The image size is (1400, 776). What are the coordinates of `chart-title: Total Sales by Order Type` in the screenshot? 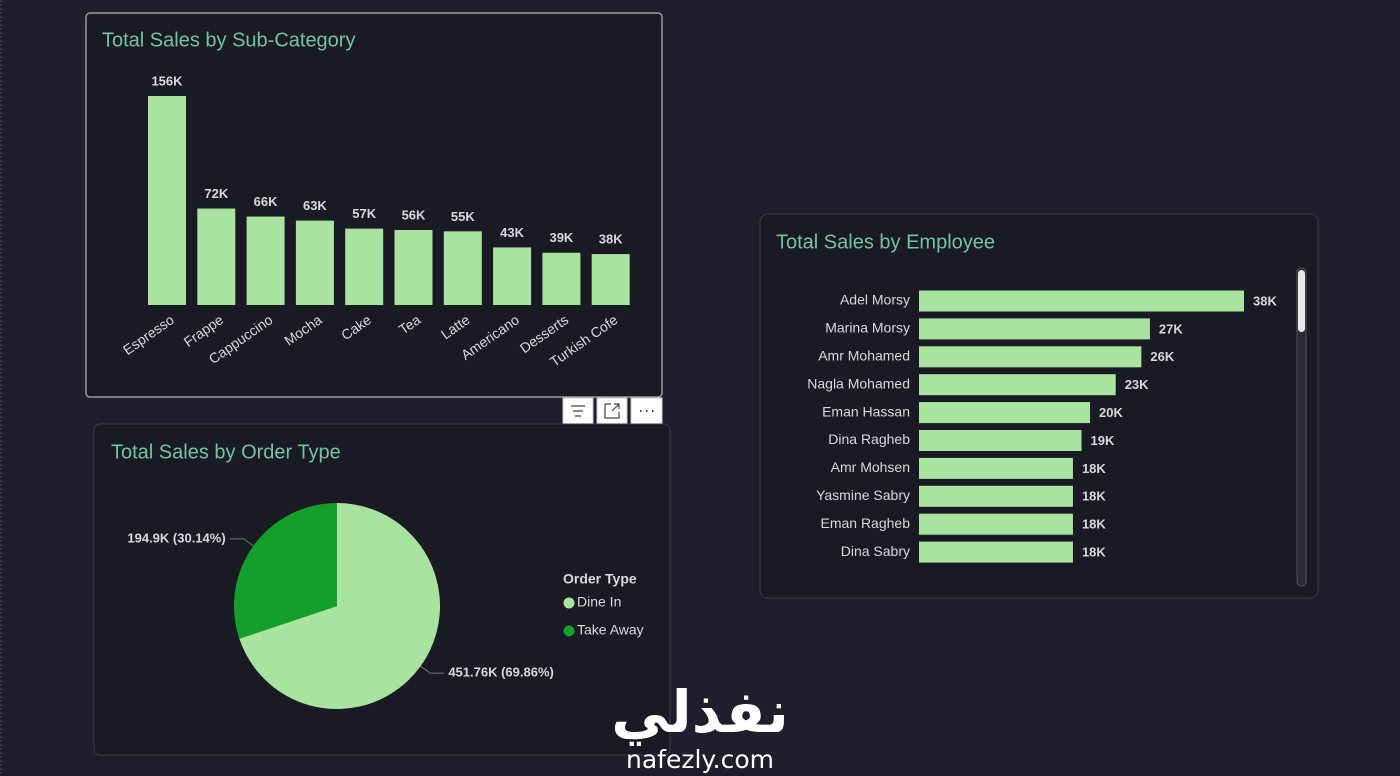 It's located at (226, 452).